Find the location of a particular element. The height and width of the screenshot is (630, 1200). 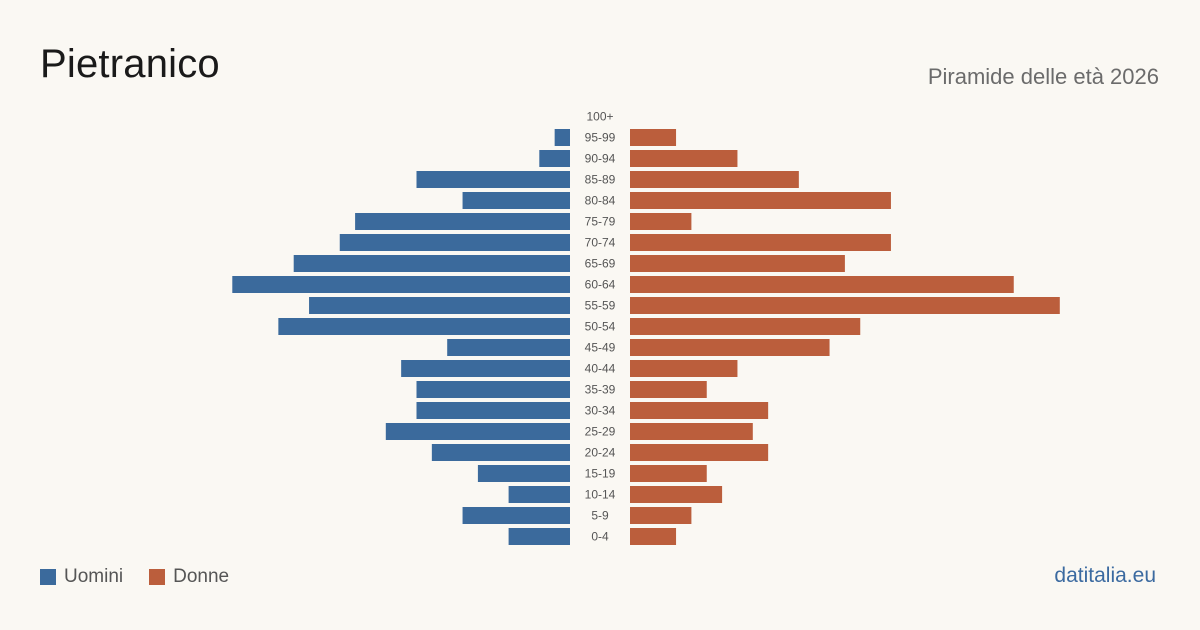

age-group-label: 25-29 is located at coordinates (600, 432).